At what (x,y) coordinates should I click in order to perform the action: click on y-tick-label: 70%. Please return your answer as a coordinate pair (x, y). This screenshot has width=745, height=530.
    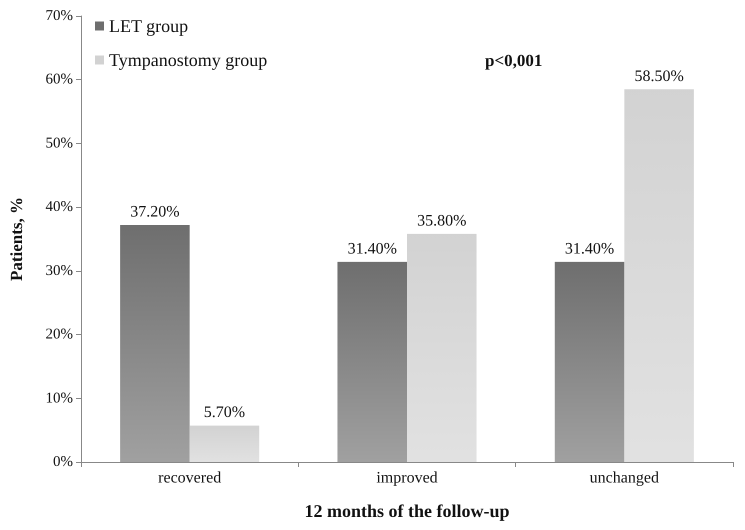
    Looking at the image, I should click on (59, 16).